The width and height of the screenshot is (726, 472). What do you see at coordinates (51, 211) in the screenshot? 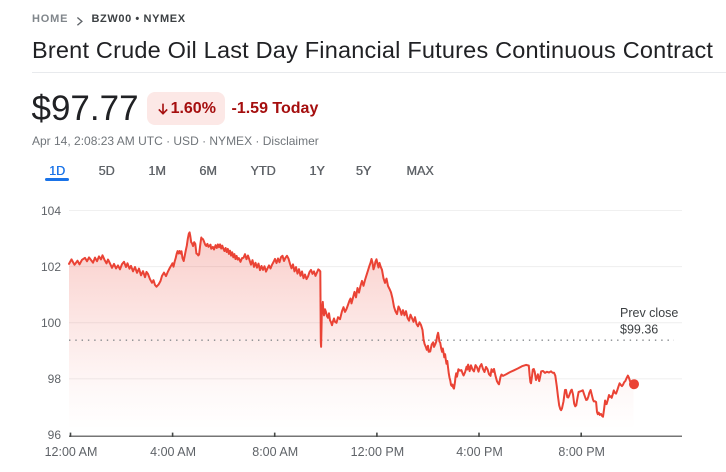
I see `svg-text: 104` at bounding box center [51, 211].